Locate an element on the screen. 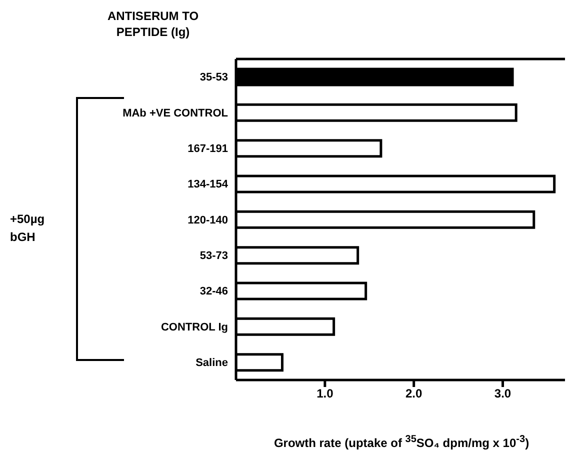 The height and width of the screenshot is (462, 567). x-tick-label: 3.0 is located at coordinates (503, 393).